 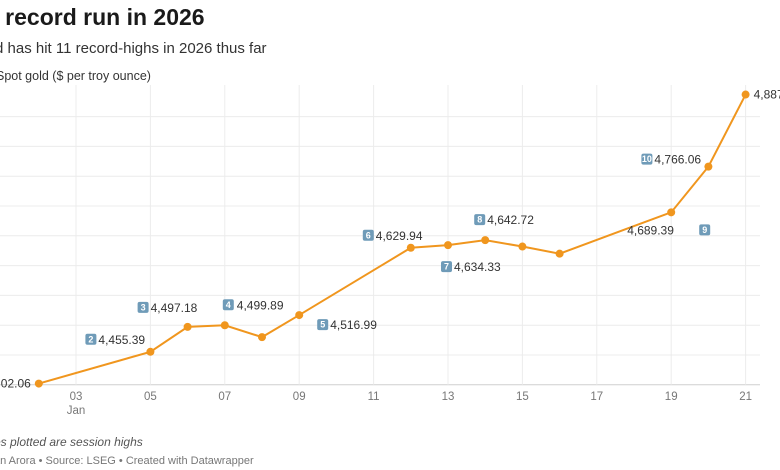 I want to click on data-label: 4,887, so click(x=767, y=95).